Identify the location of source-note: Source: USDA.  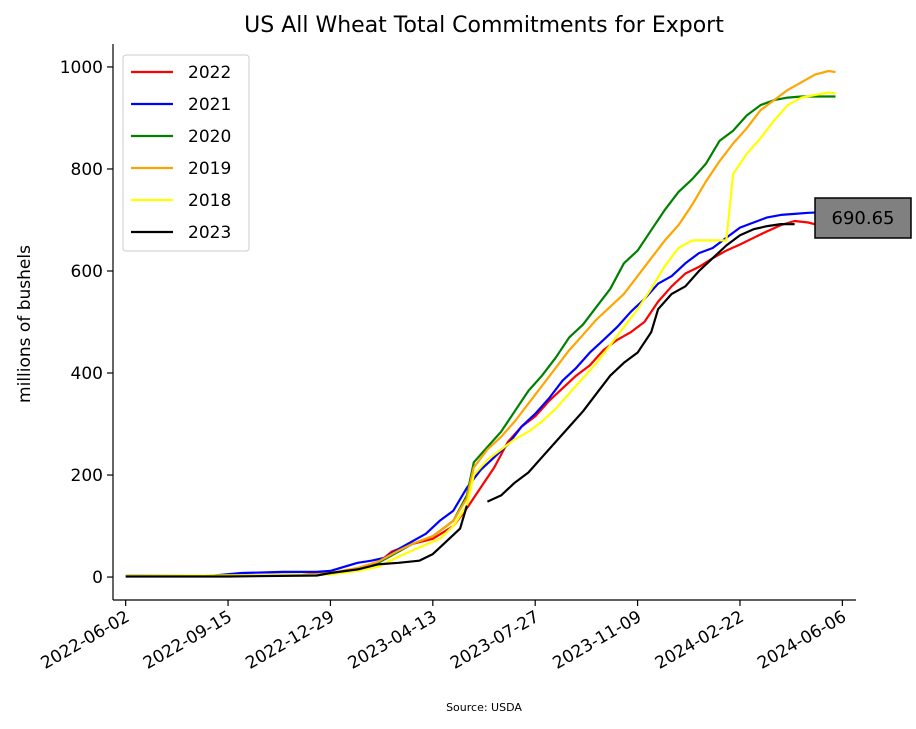
(484, 707).